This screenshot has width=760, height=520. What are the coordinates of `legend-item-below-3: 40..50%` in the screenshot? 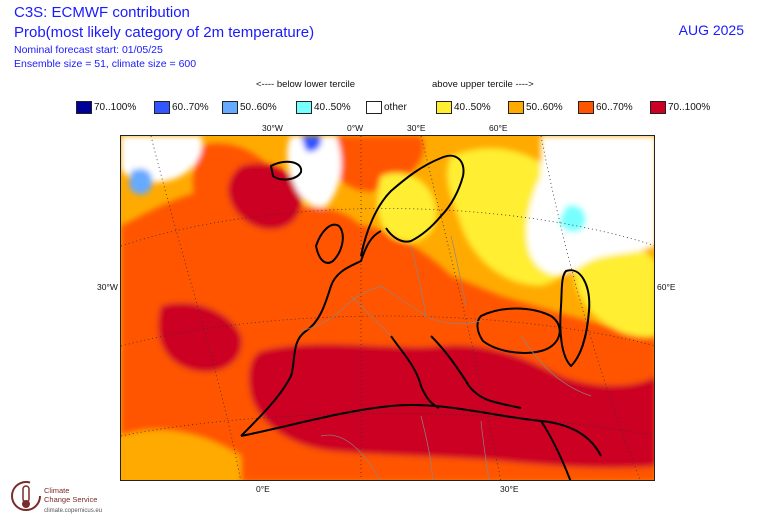 It's located at (323, 107).